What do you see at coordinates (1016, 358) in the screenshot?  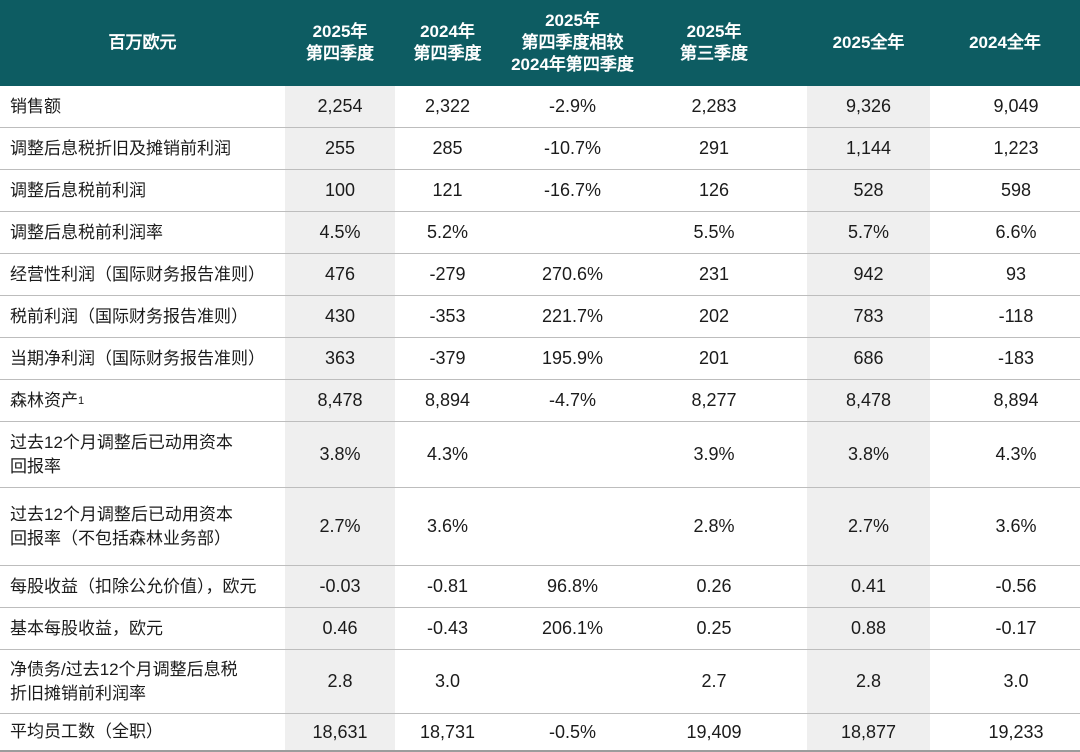 I see `value-cell: -183` at bounding box center [1016, 358].